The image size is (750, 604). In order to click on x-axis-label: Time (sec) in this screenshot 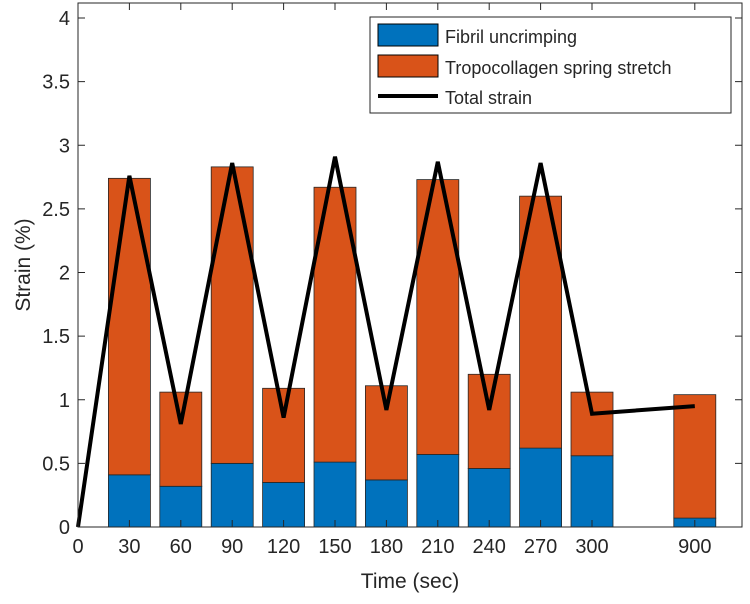, I will do `click(410, 581)`.